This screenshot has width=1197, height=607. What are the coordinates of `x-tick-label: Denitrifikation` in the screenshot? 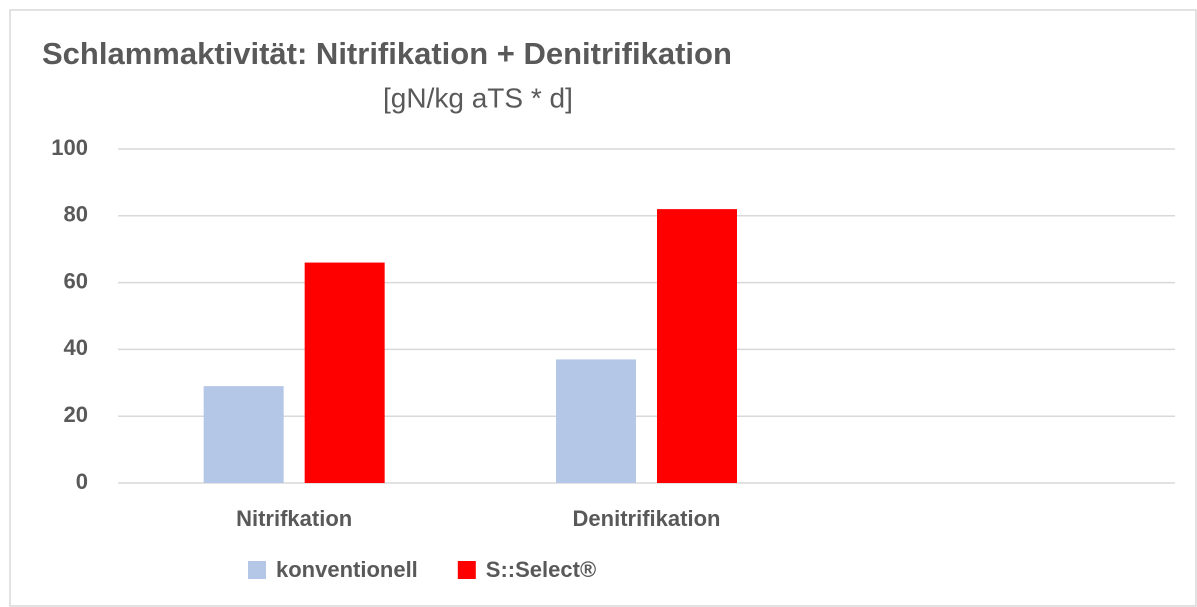 It's located at (647, 518).